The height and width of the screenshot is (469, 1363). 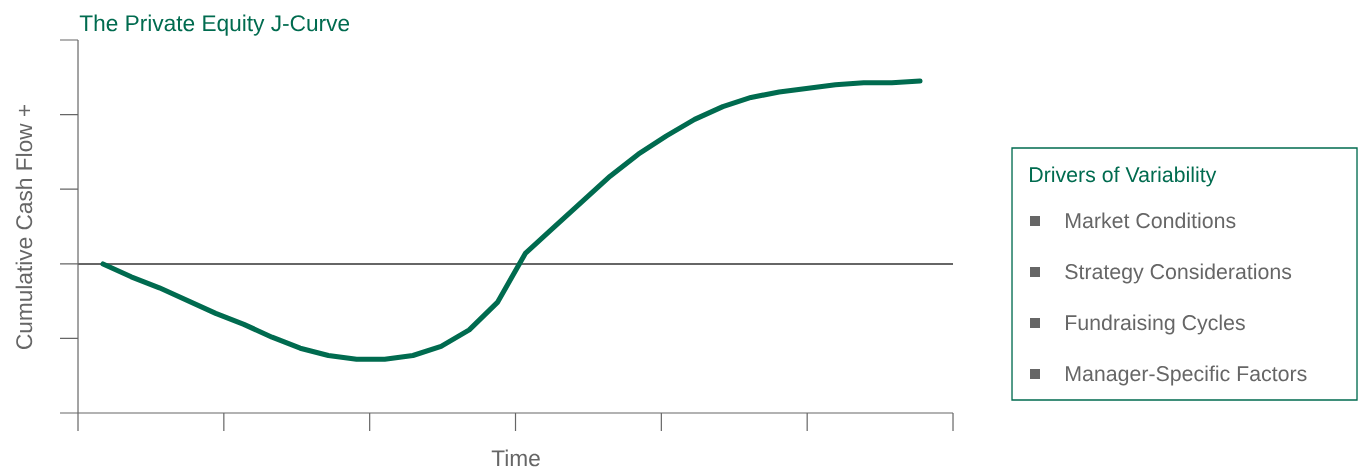 I want to click on y-axis-title: Cumulative Cash Flow +, so click(x=24, y=227).